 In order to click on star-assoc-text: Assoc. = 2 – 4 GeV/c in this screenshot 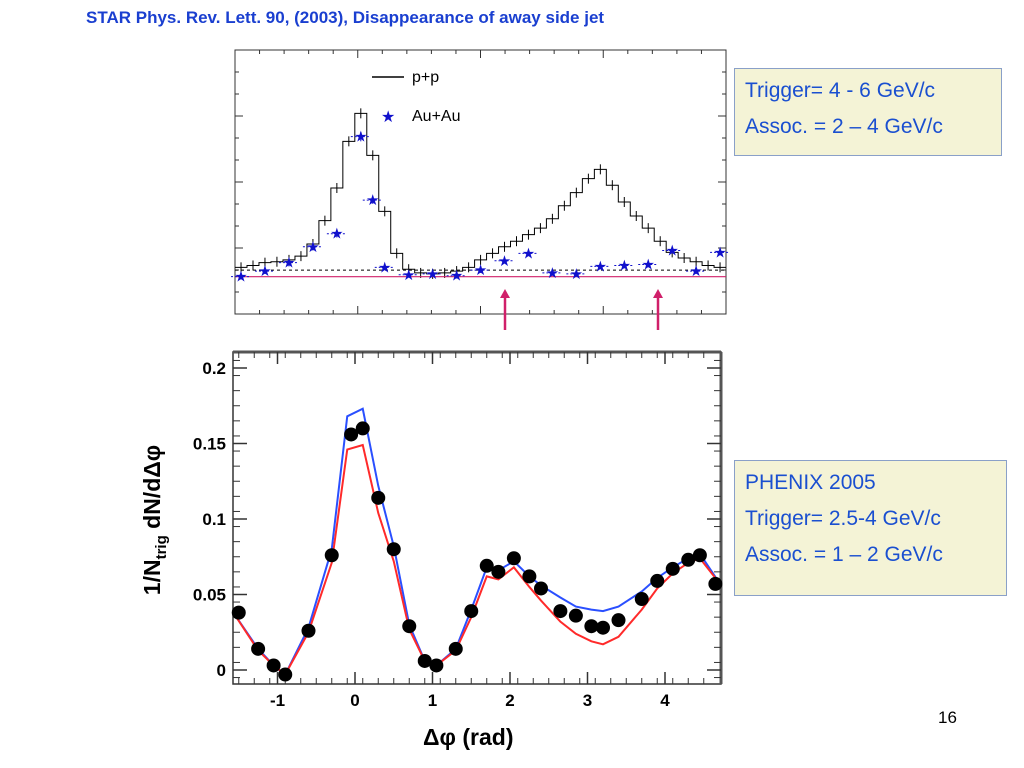, I will do `click(844, 126)`.